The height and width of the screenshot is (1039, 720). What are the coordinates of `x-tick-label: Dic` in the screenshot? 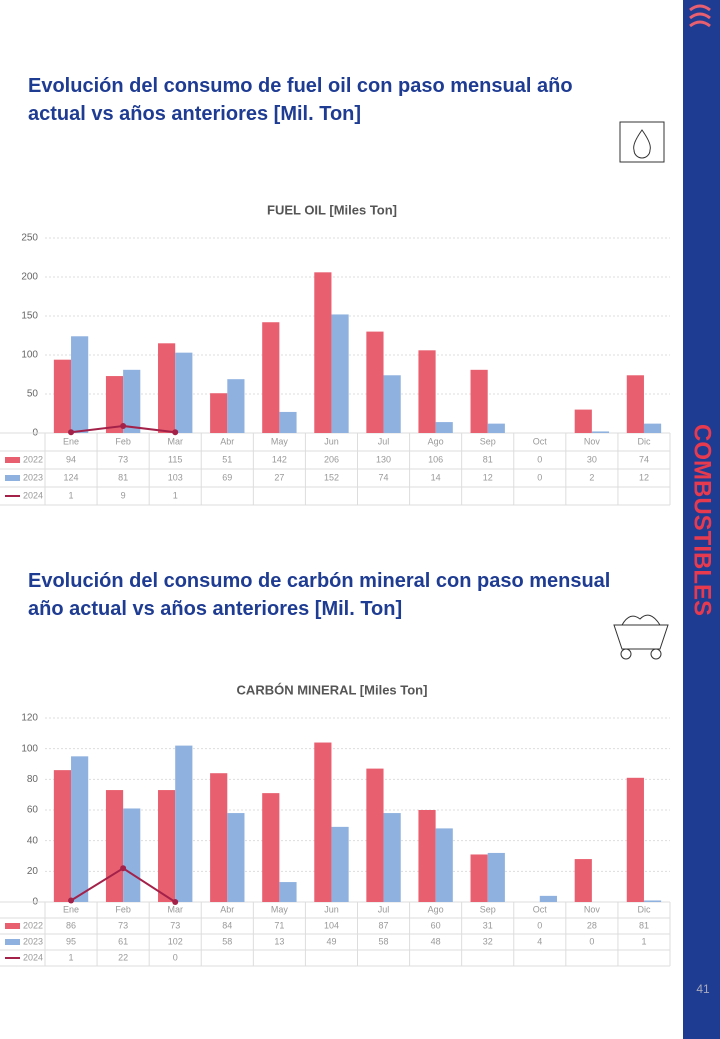 It's located at (643, 909).